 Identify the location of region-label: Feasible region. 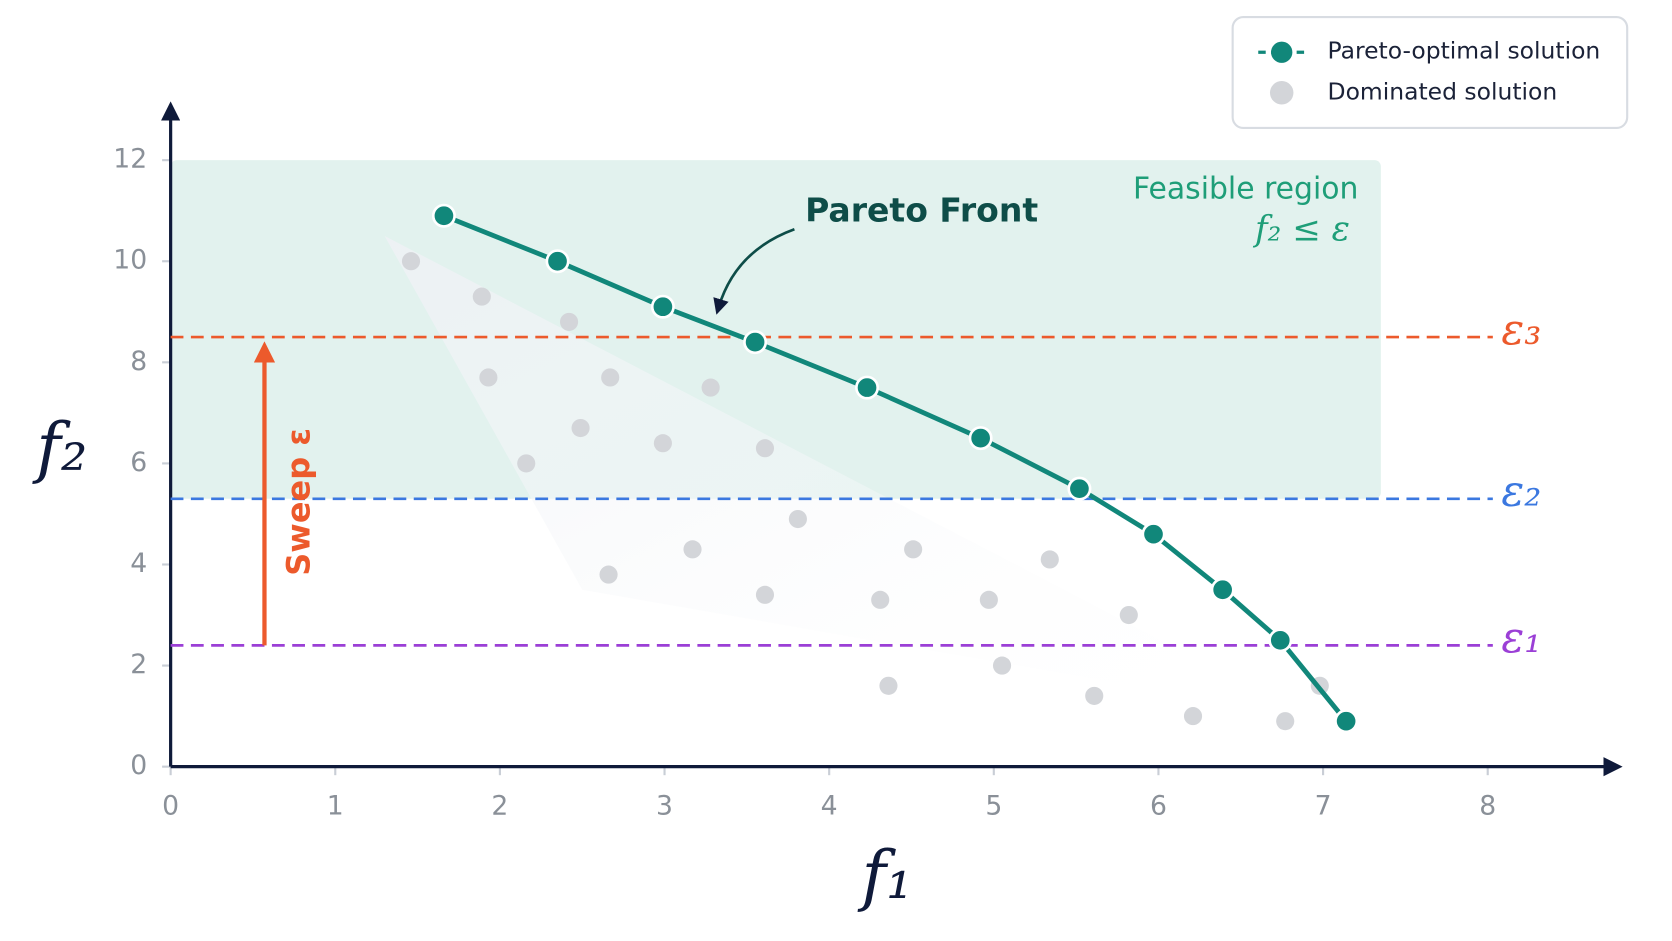
(1245, 188).